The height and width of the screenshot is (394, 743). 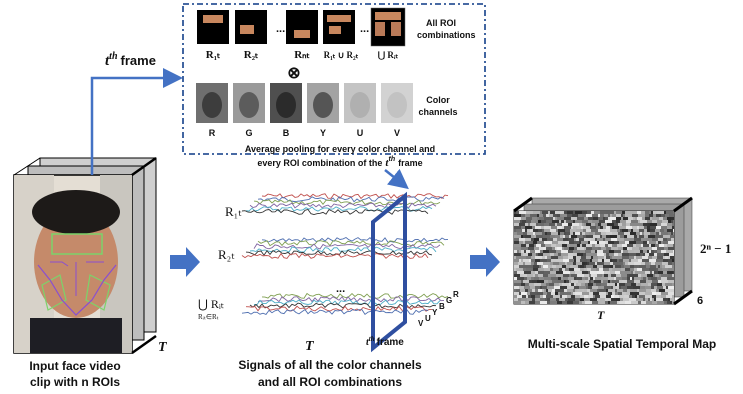 What do you see at coordinates (323, 133) in the screenshot?
I see `channel-label-Y: Y` at bounding box center [323, 133].